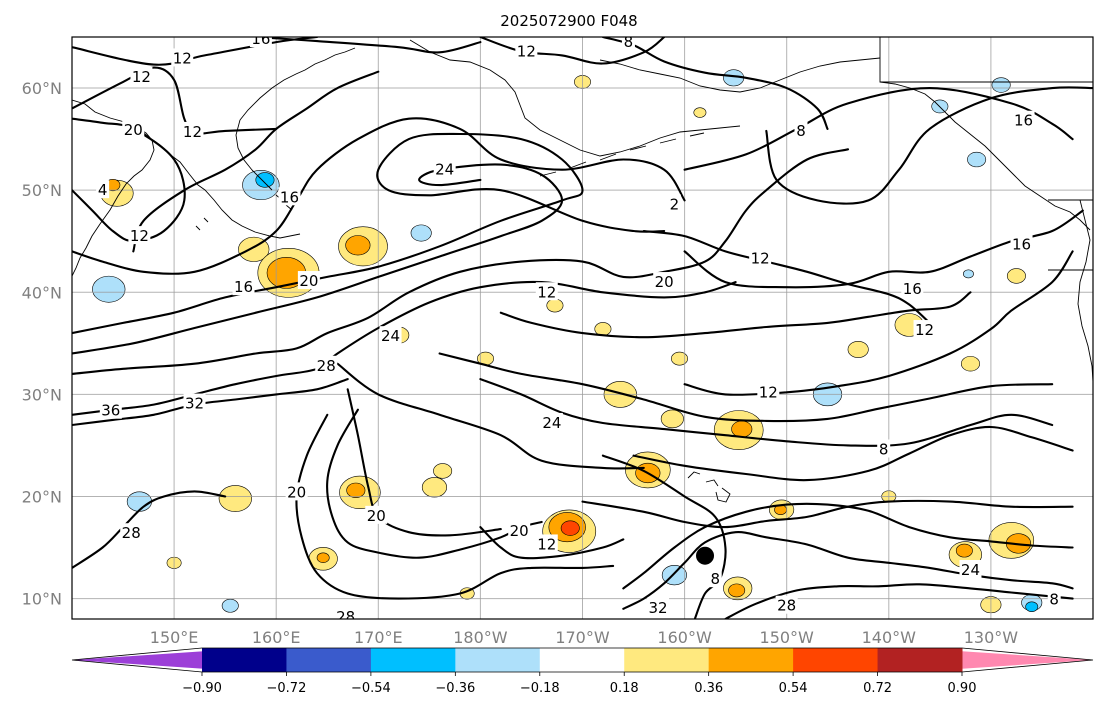 Image resolution: width=1105 pixels, height=712 pixels. What do you see at coordinates (889, 637) in the screenshot?
I see `longitude-label: 140°W` at bounding box center [889, 637].